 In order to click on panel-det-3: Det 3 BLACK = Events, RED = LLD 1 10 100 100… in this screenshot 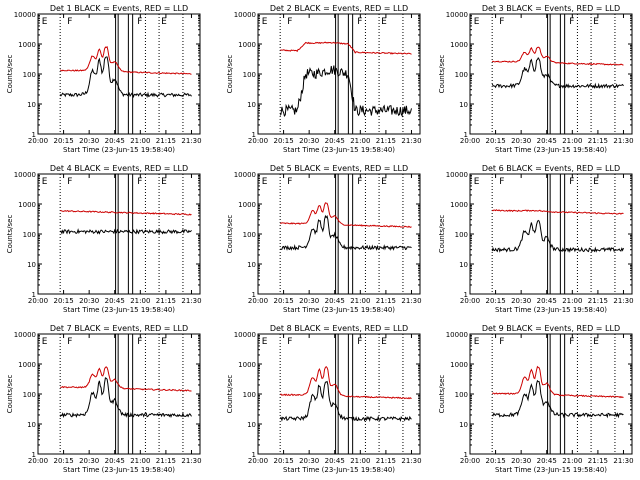, I will do `click(536, 79)`.